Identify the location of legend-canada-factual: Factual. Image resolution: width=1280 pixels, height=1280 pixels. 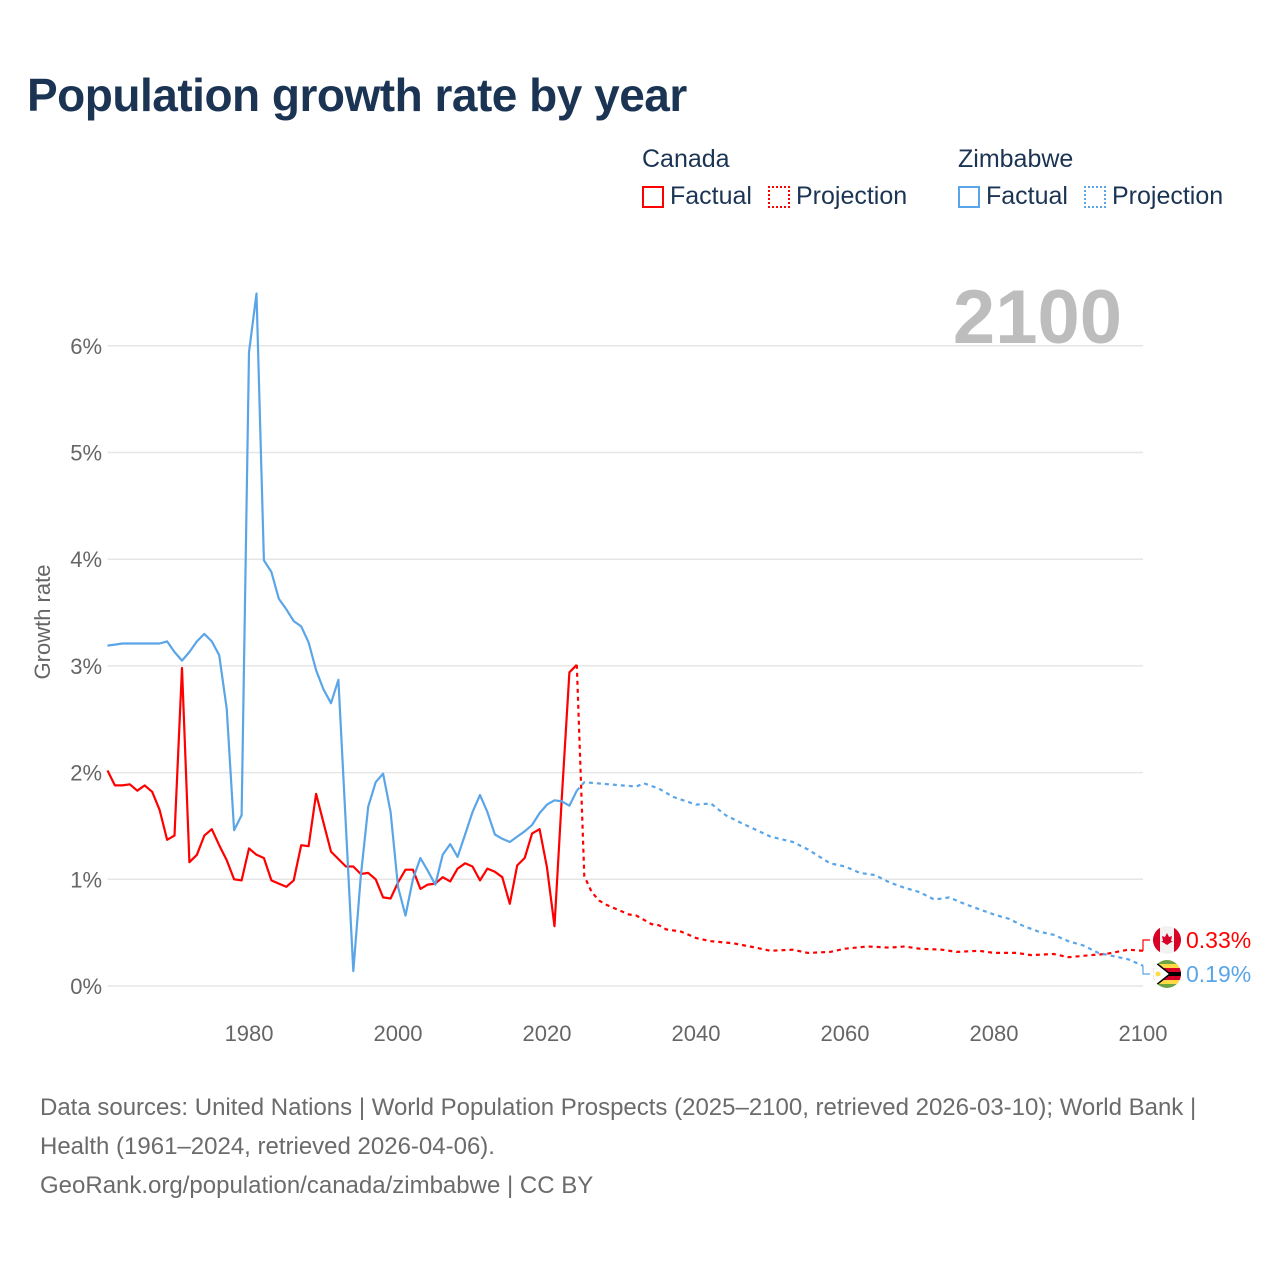
(697, 196).